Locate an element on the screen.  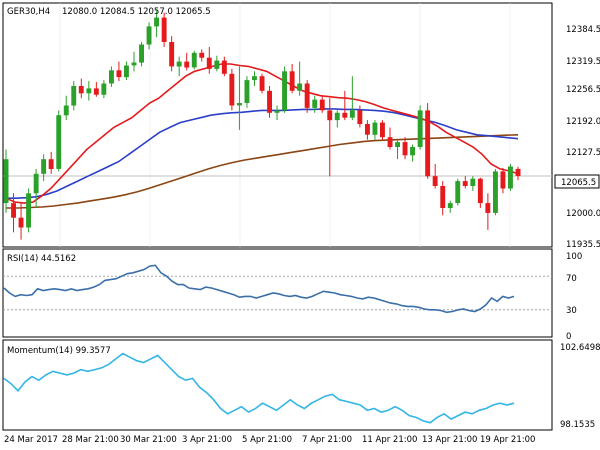
time-label: 24 Mar 2017 is located at coordinates (31, 440).